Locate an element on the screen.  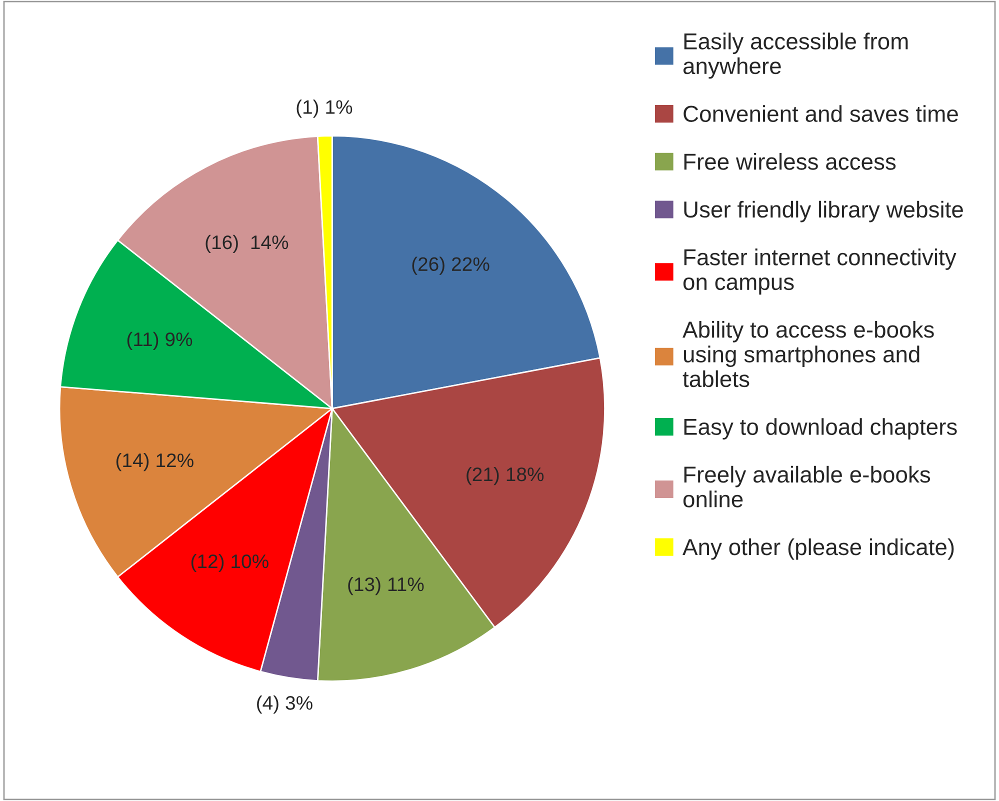
data-label: (1) 1% is located at coordinates (324, 109).